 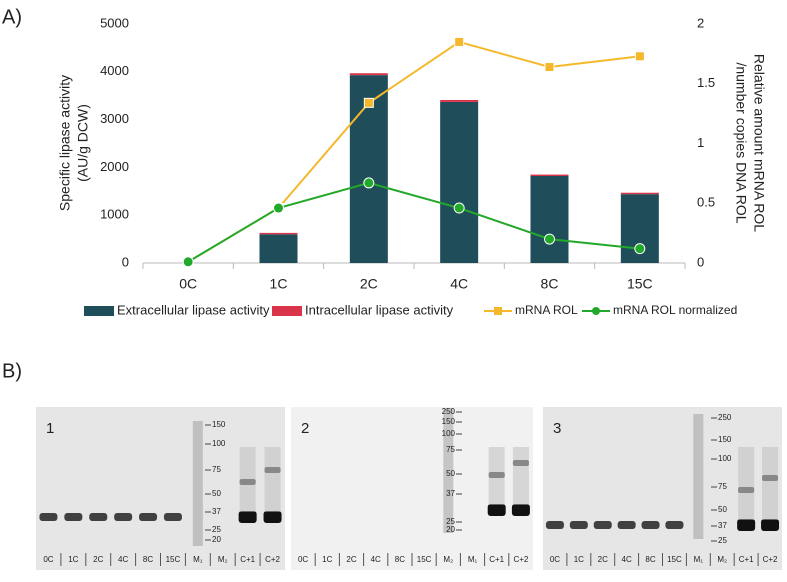 I want to click on gel-number: 1, so click(x=50, y=428).